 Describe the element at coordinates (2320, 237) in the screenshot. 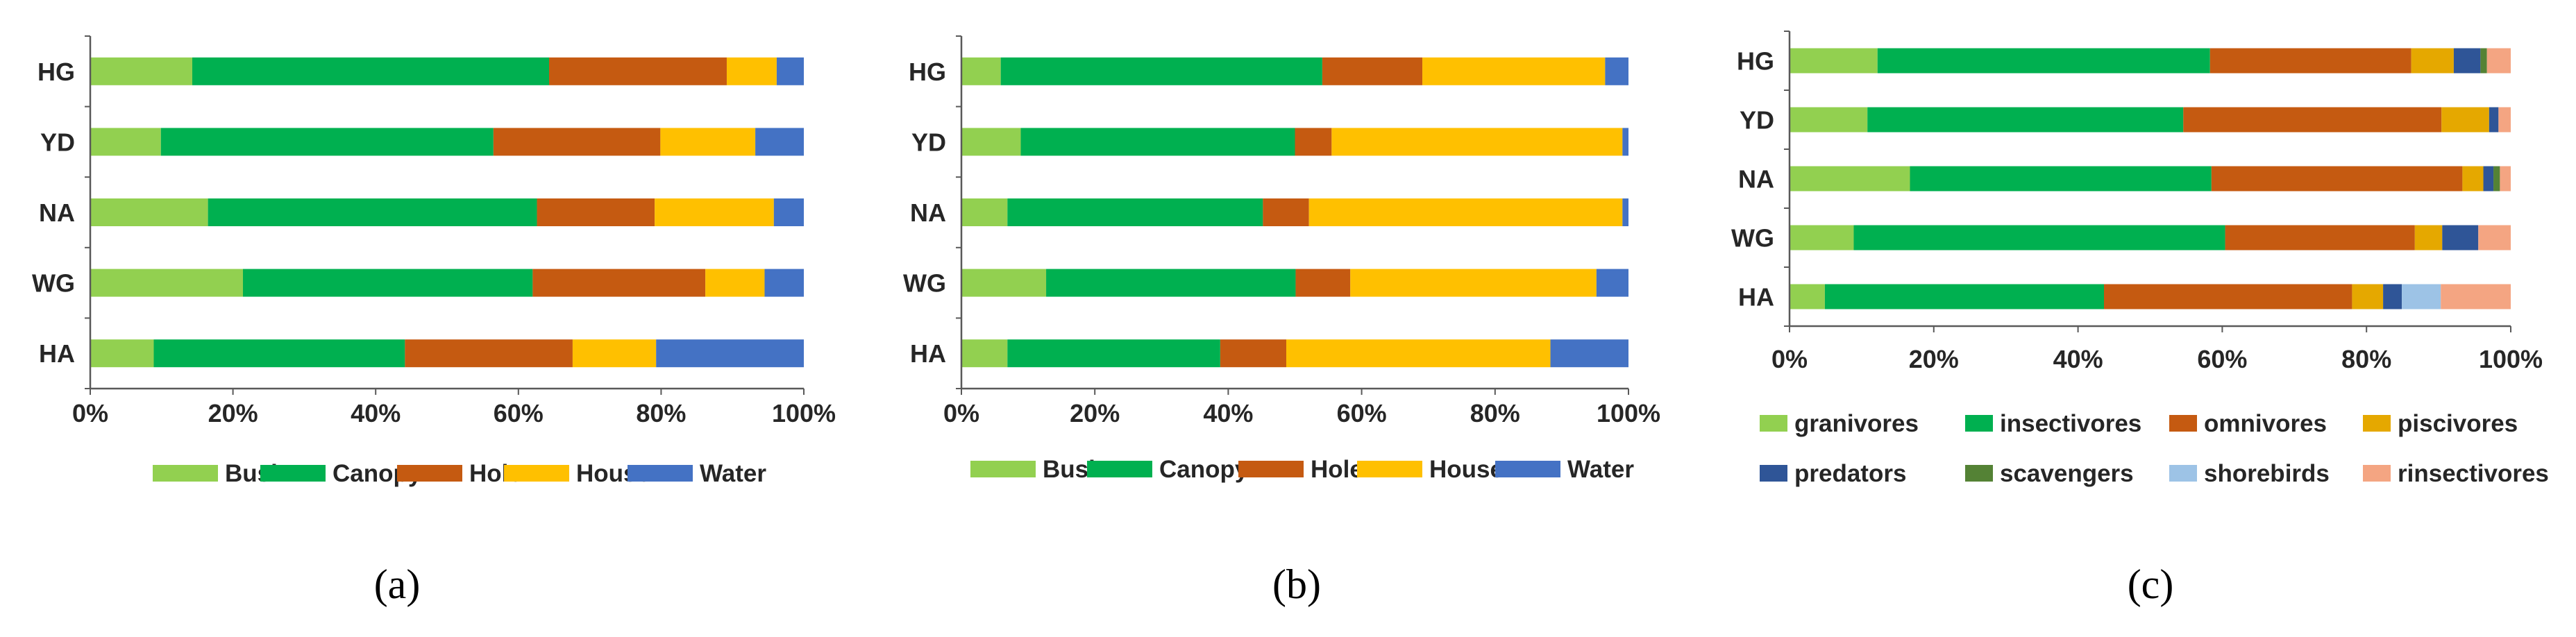

I see `bar-segment-omnivores-wg` at that location.